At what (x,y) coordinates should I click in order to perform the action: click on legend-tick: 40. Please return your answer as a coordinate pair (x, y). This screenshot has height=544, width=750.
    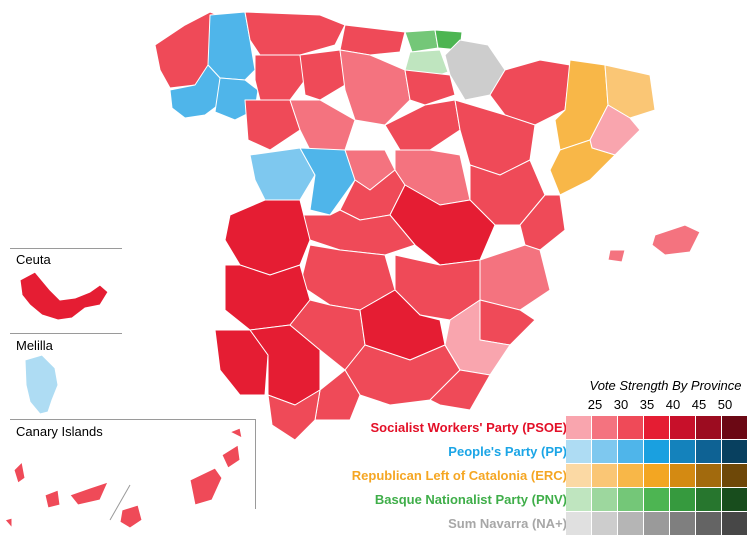
    Looking at the image, I should click on (673, 404).